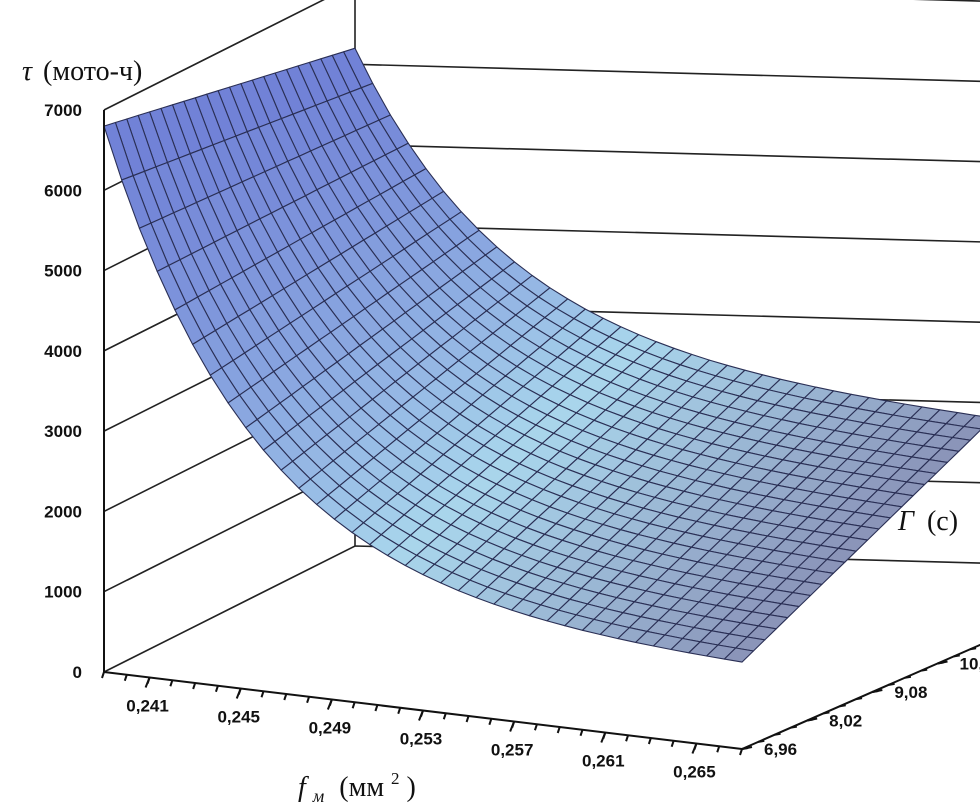 This screenshot has width=980, height=810. Describe the element at coordinates (694, 772) in the screenshot. I see `x-tick-label: 0,265` at that location.